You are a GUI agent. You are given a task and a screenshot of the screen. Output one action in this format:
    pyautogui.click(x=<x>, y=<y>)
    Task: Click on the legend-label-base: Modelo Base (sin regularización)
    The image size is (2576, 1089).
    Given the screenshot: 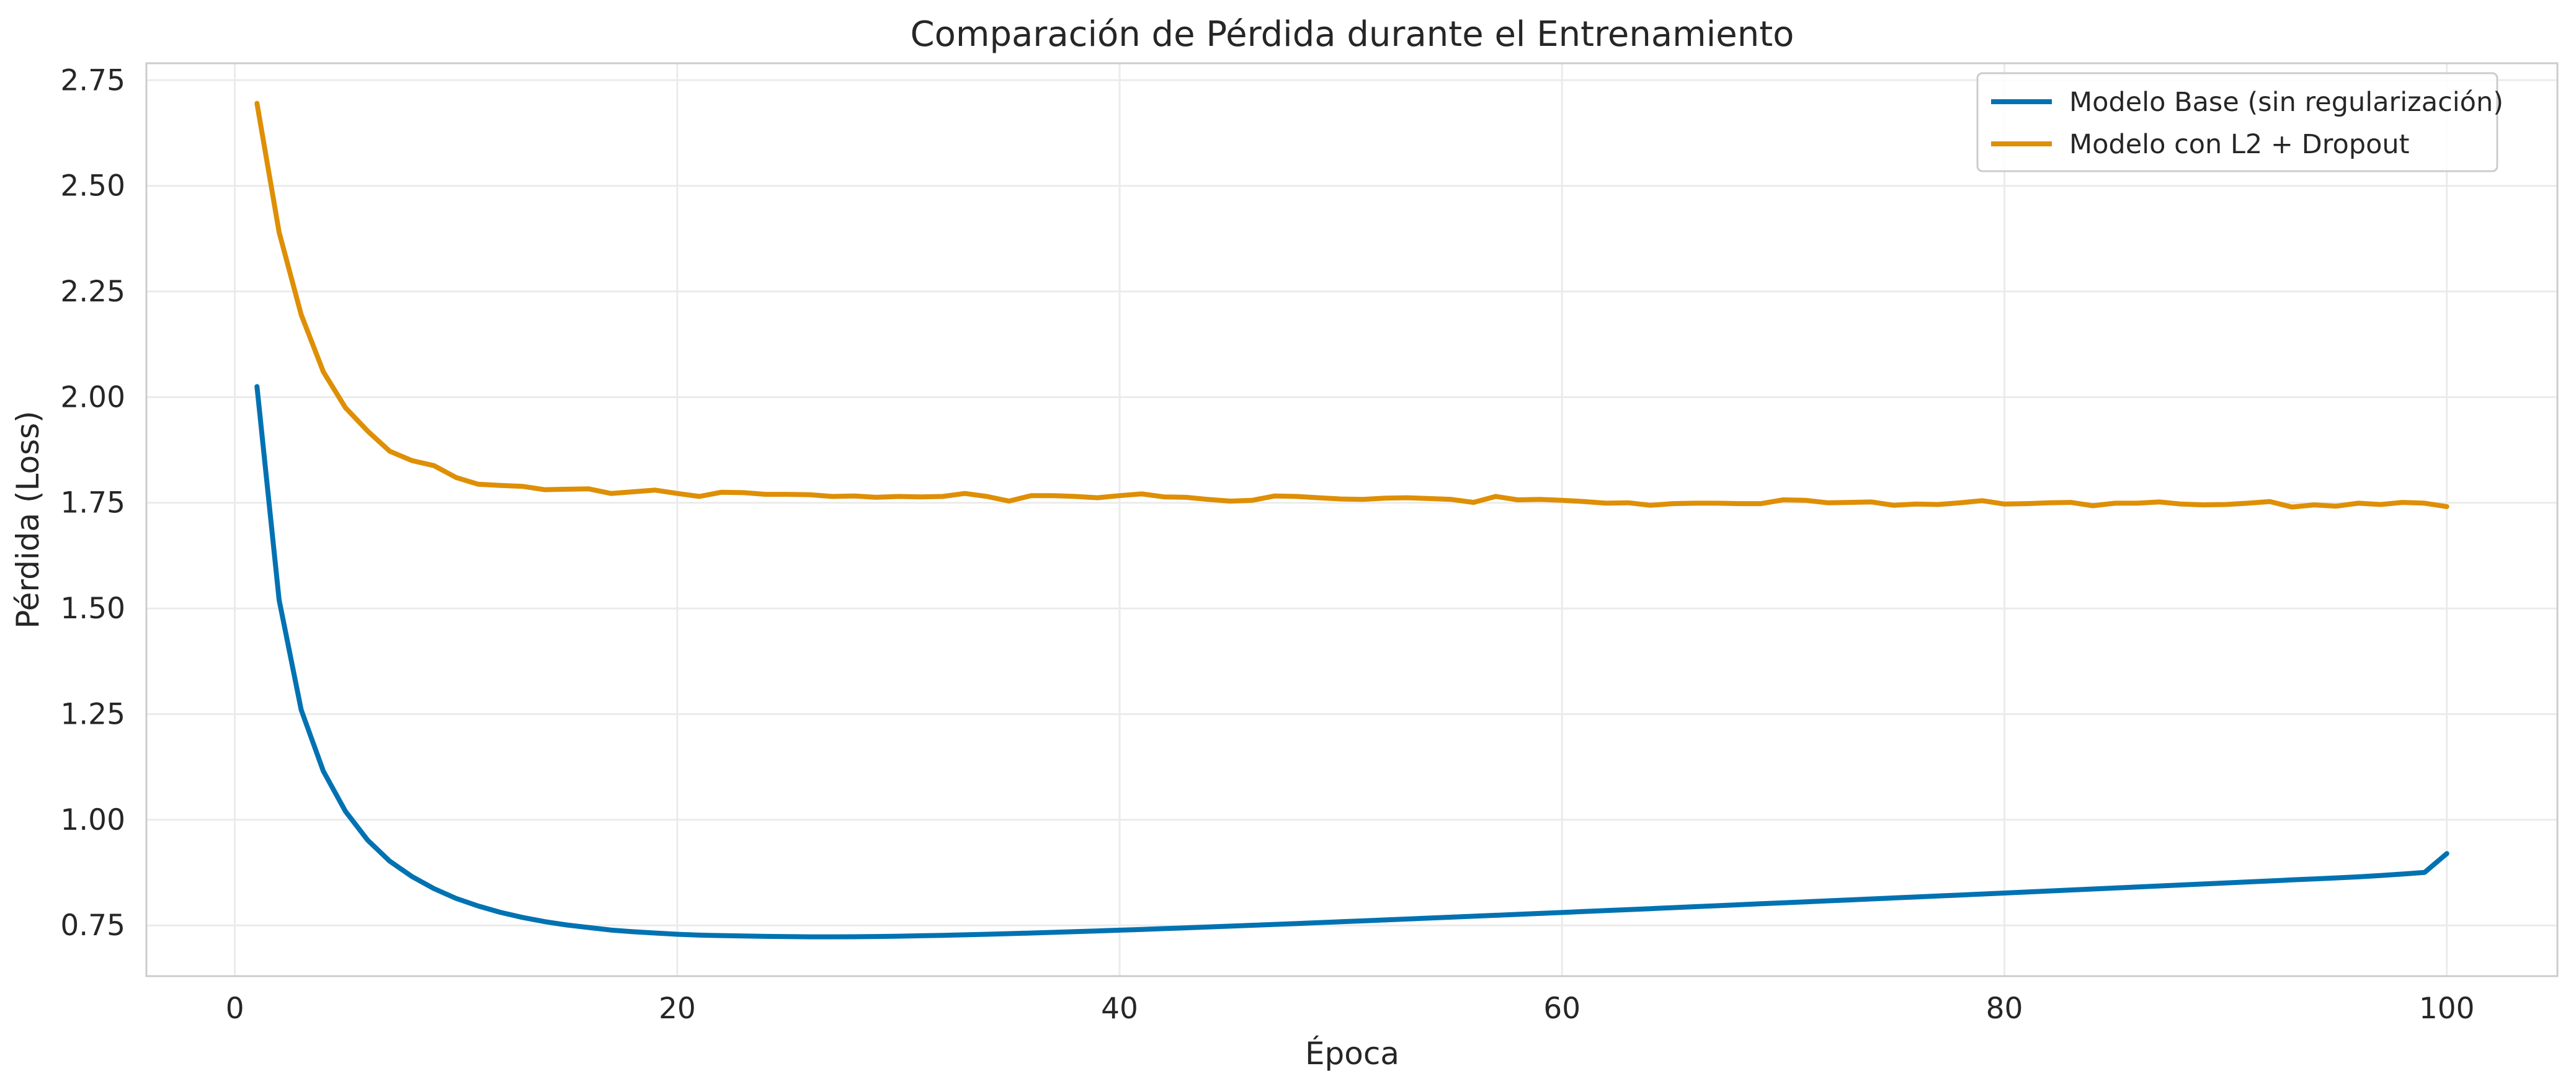 What is the action you would take?
    pyautogui.click(x=2286, y=102)
    